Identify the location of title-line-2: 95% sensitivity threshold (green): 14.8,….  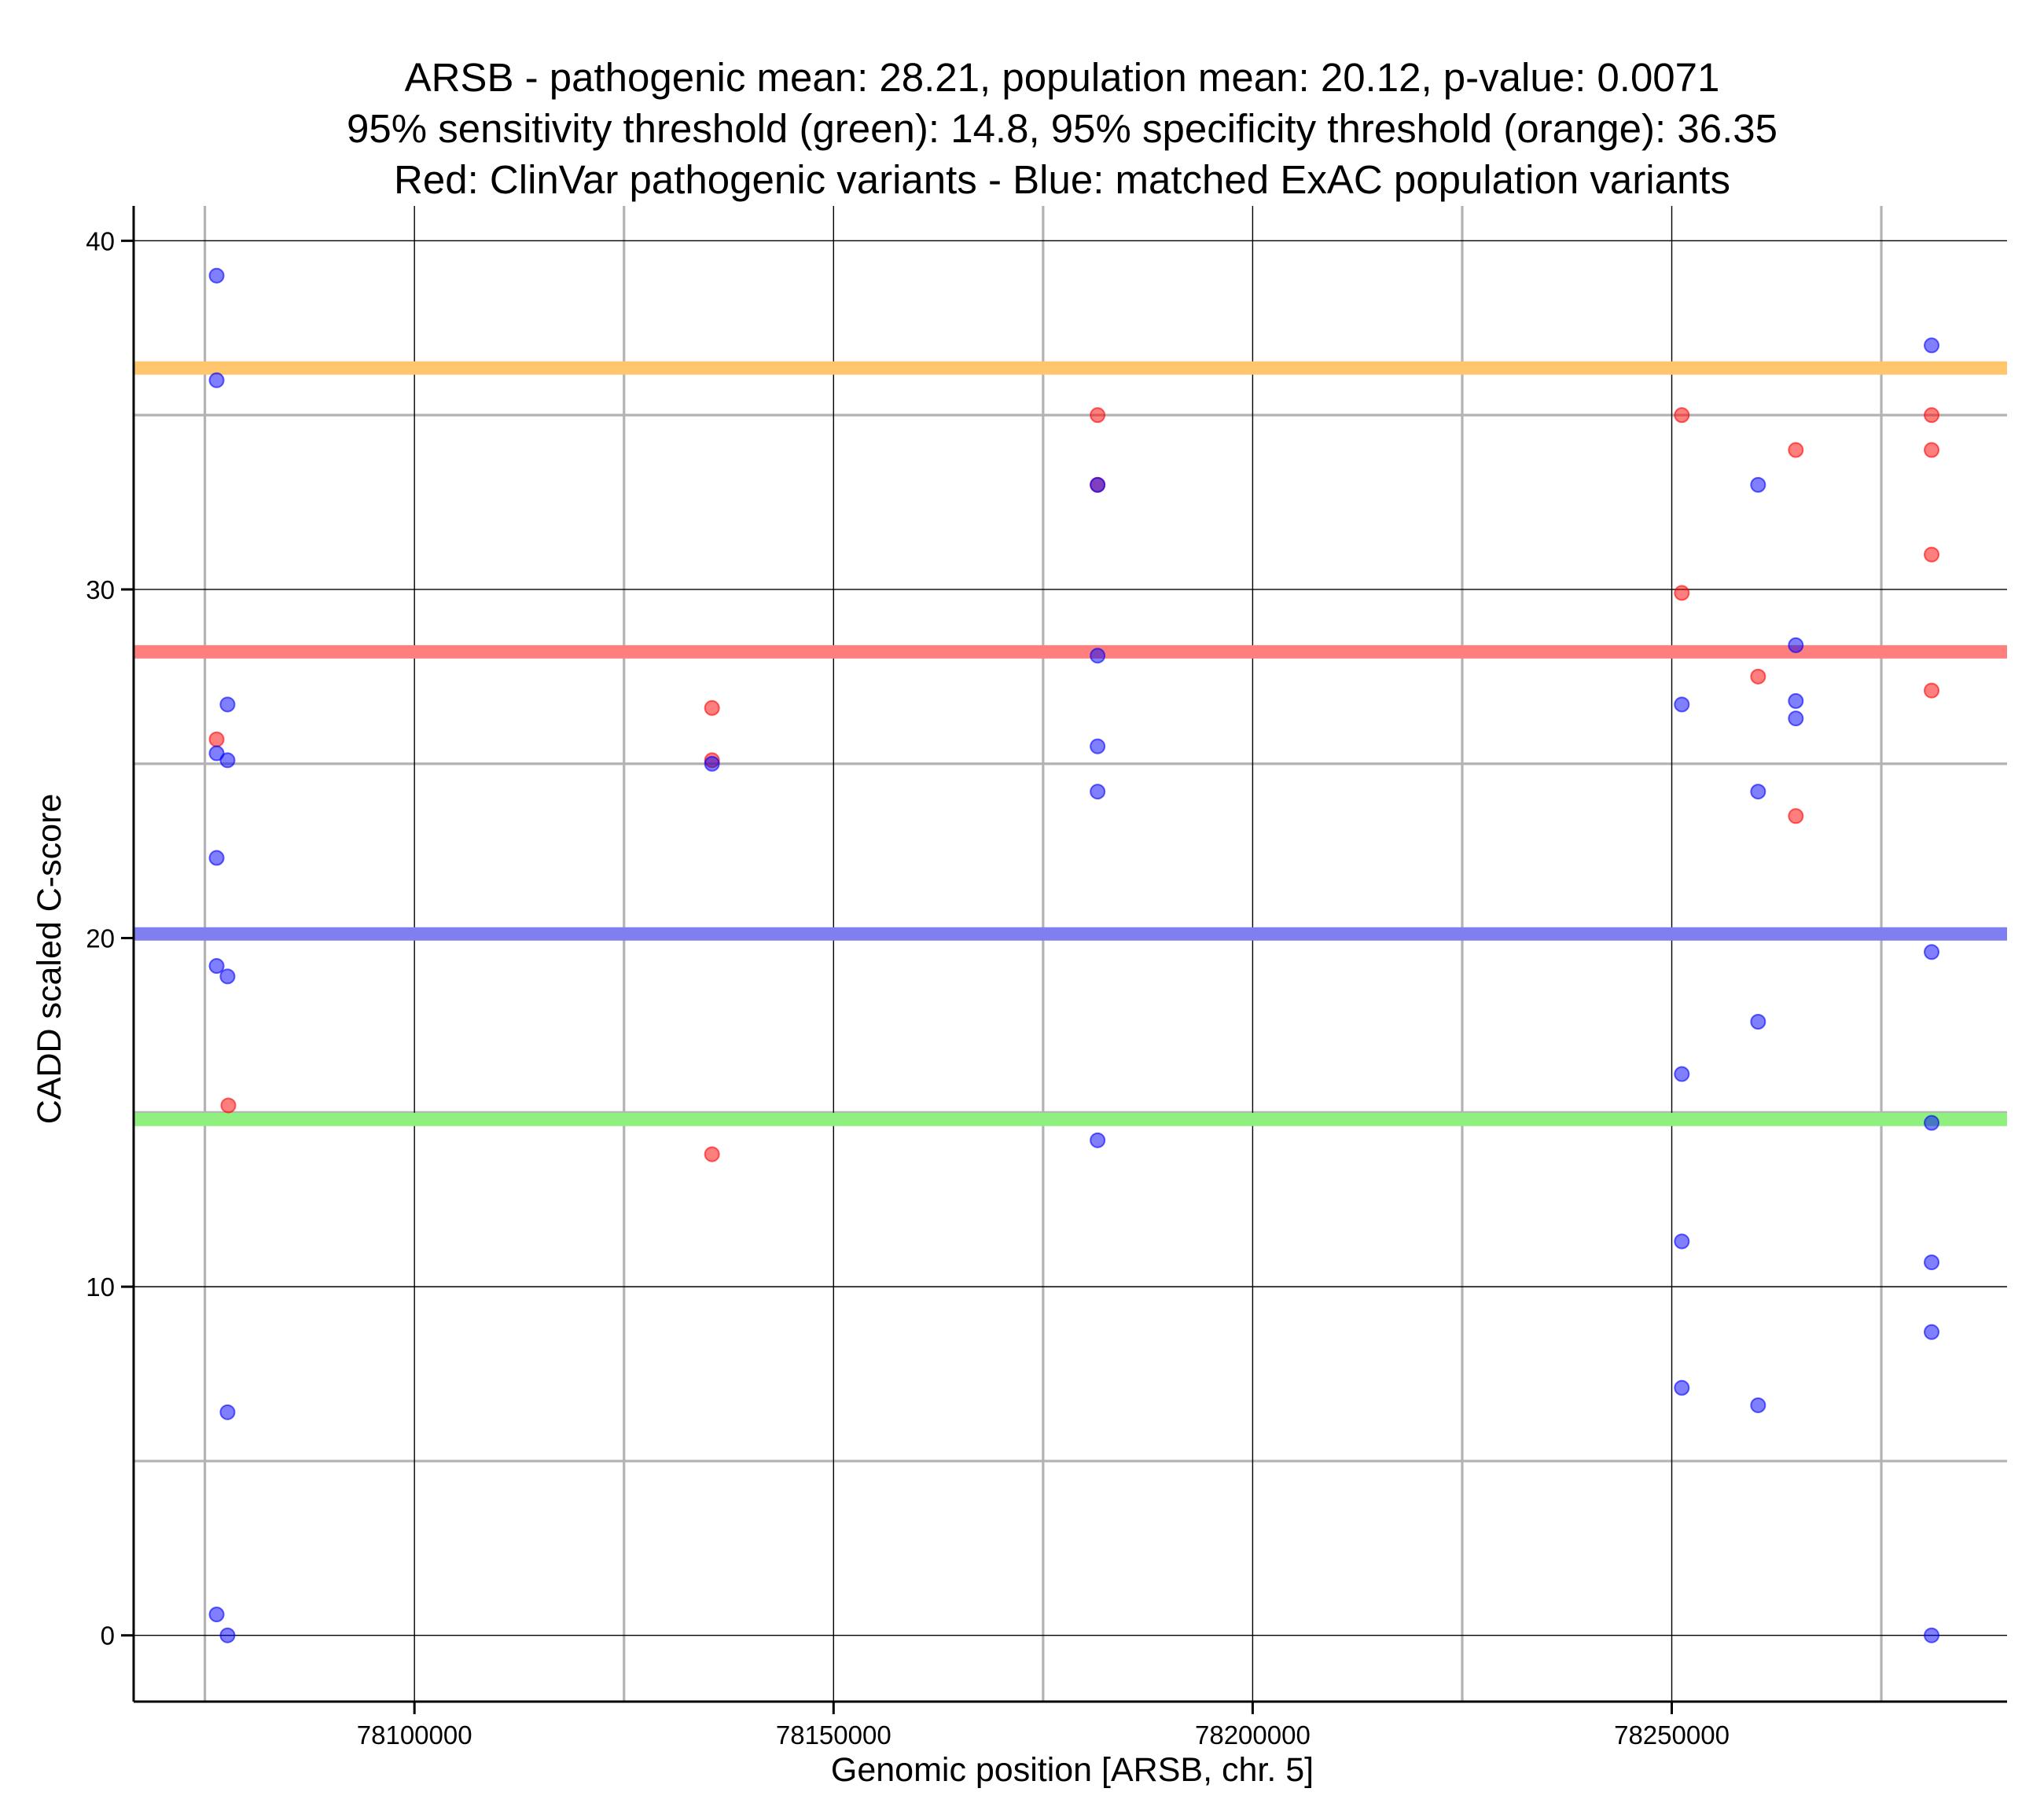
(1062, 128).